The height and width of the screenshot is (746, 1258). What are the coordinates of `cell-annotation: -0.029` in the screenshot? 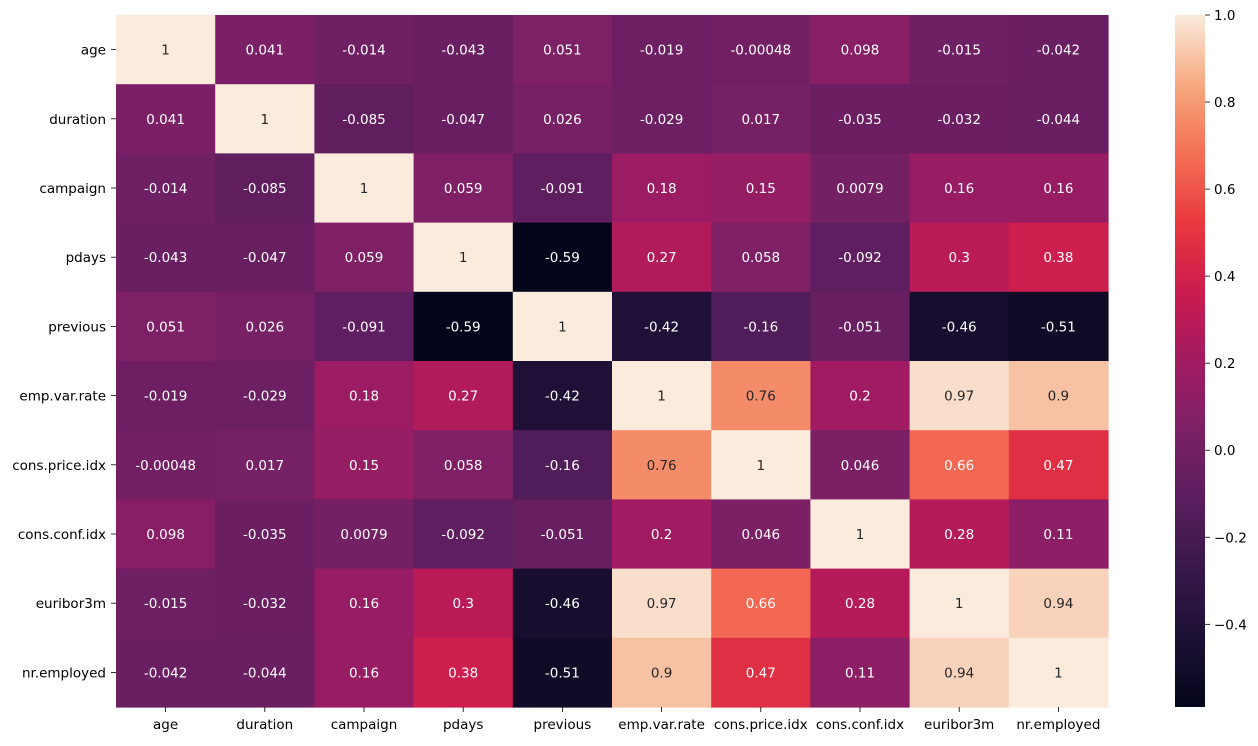 It's located at (662, 120).